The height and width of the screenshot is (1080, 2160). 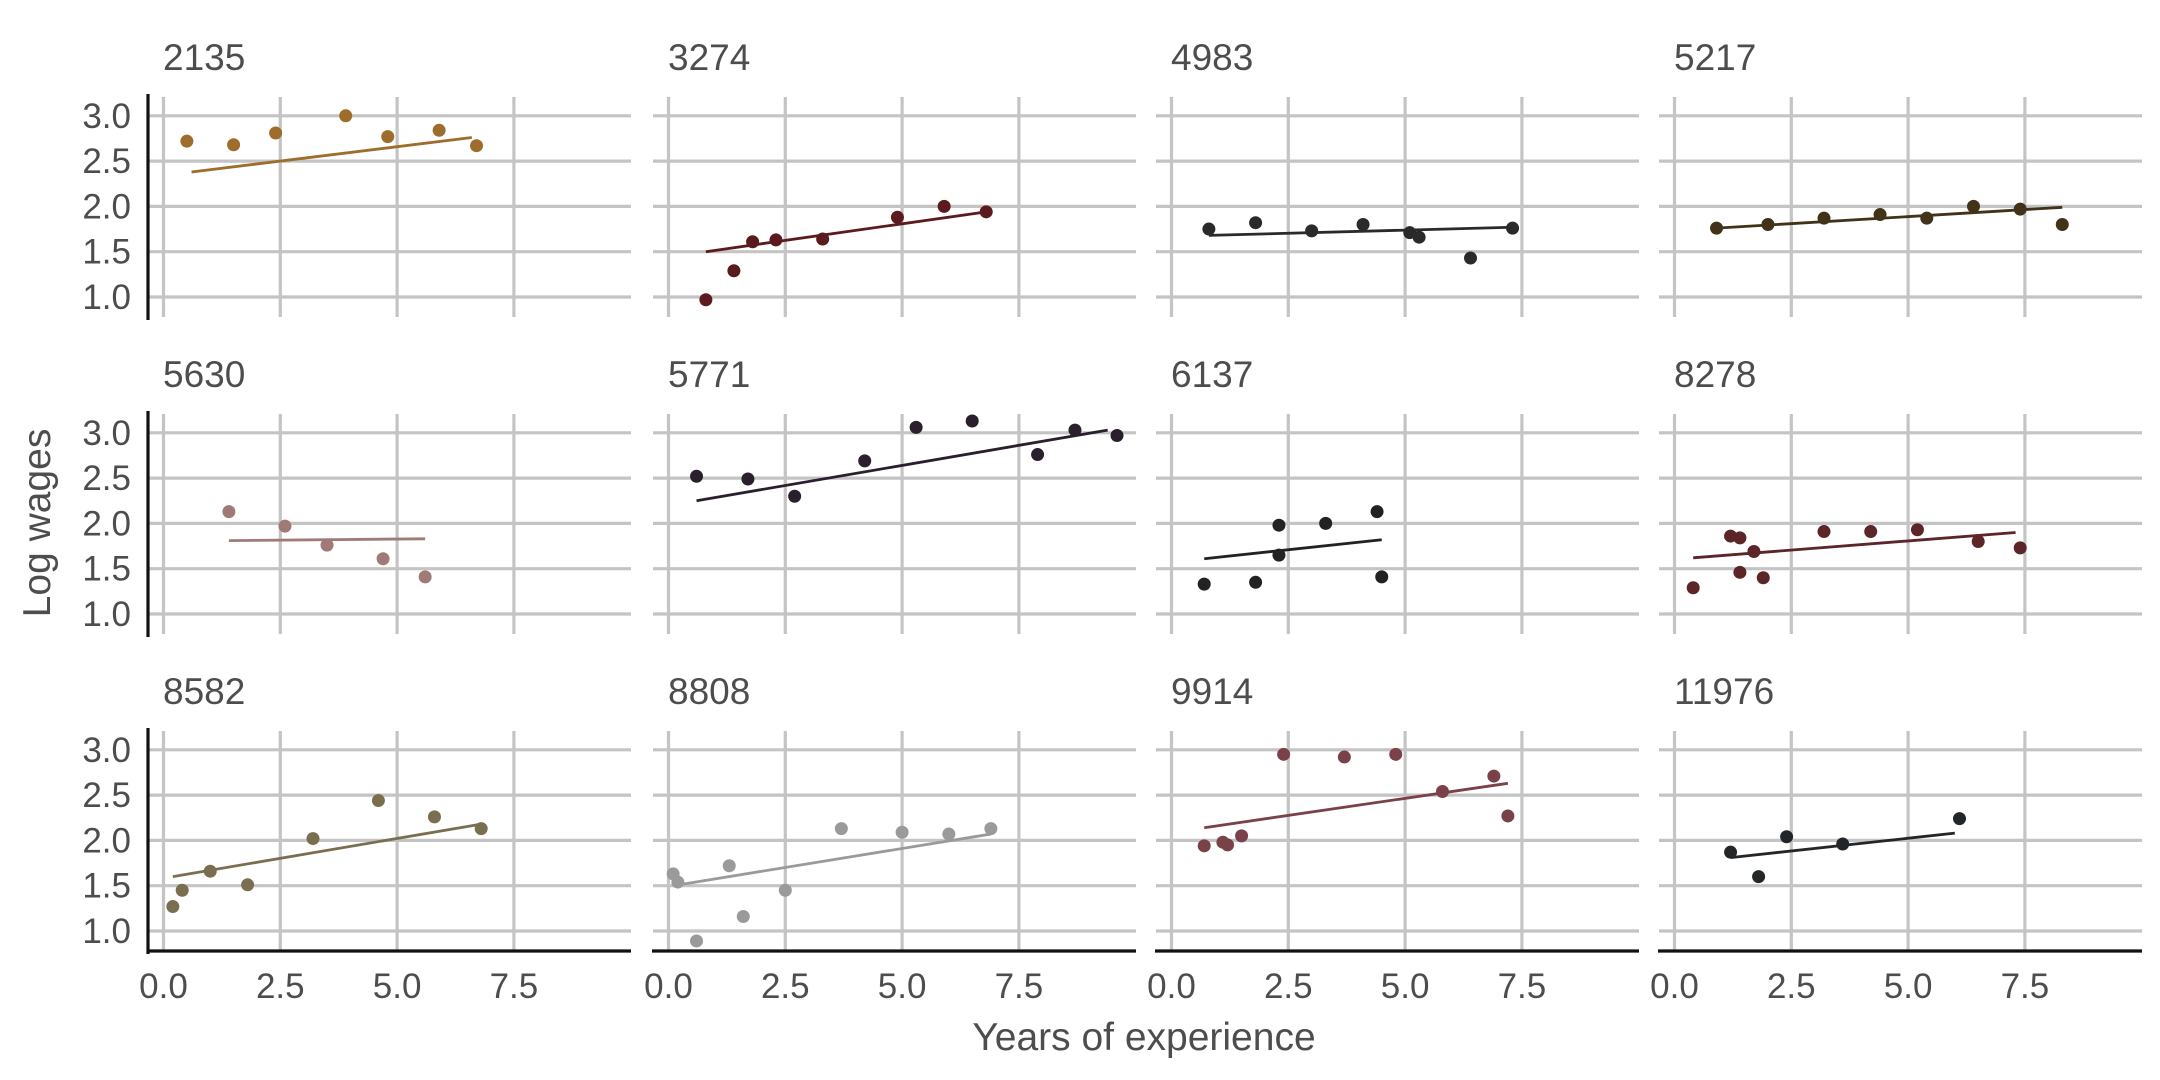 What do you see at coordinates (204, 57) in the screenshot?
I see `panel-title: 2135` at bounding box center [204, 57].